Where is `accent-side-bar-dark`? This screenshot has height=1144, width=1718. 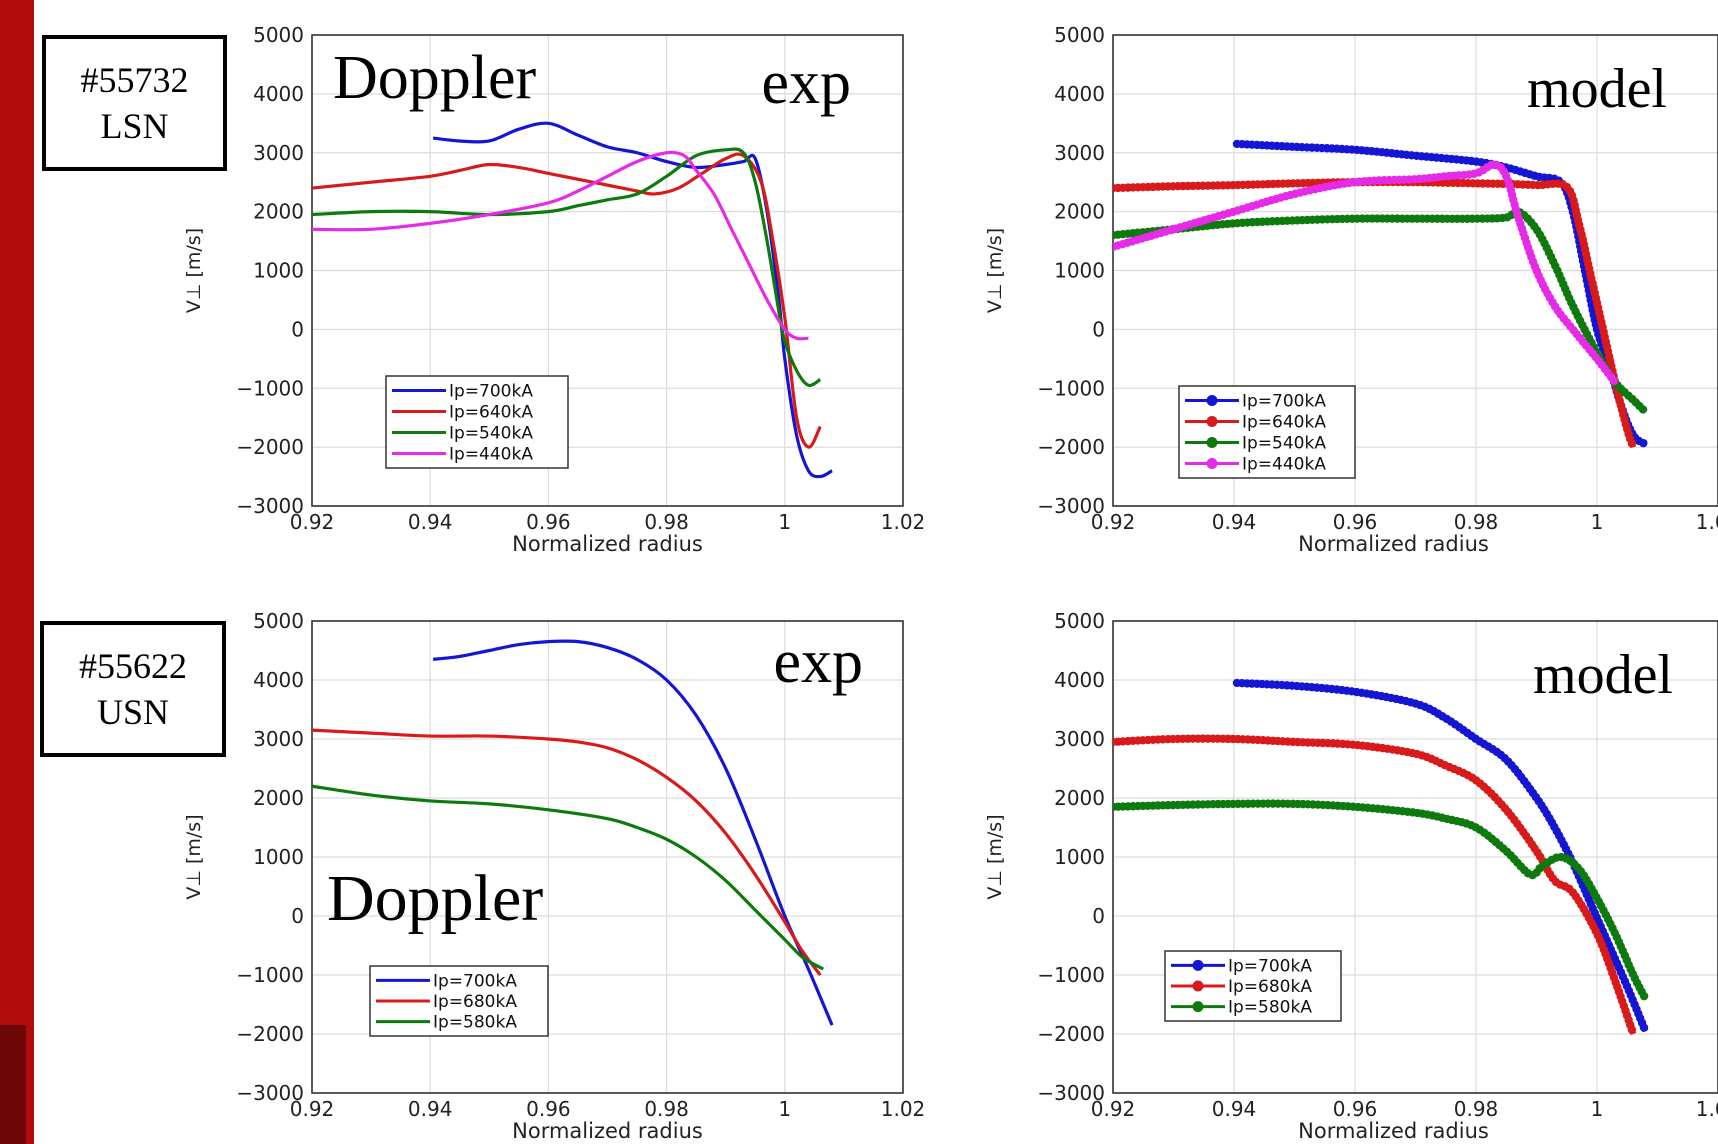
accent-side-bar-dark is located at coordinates (13, 1084).